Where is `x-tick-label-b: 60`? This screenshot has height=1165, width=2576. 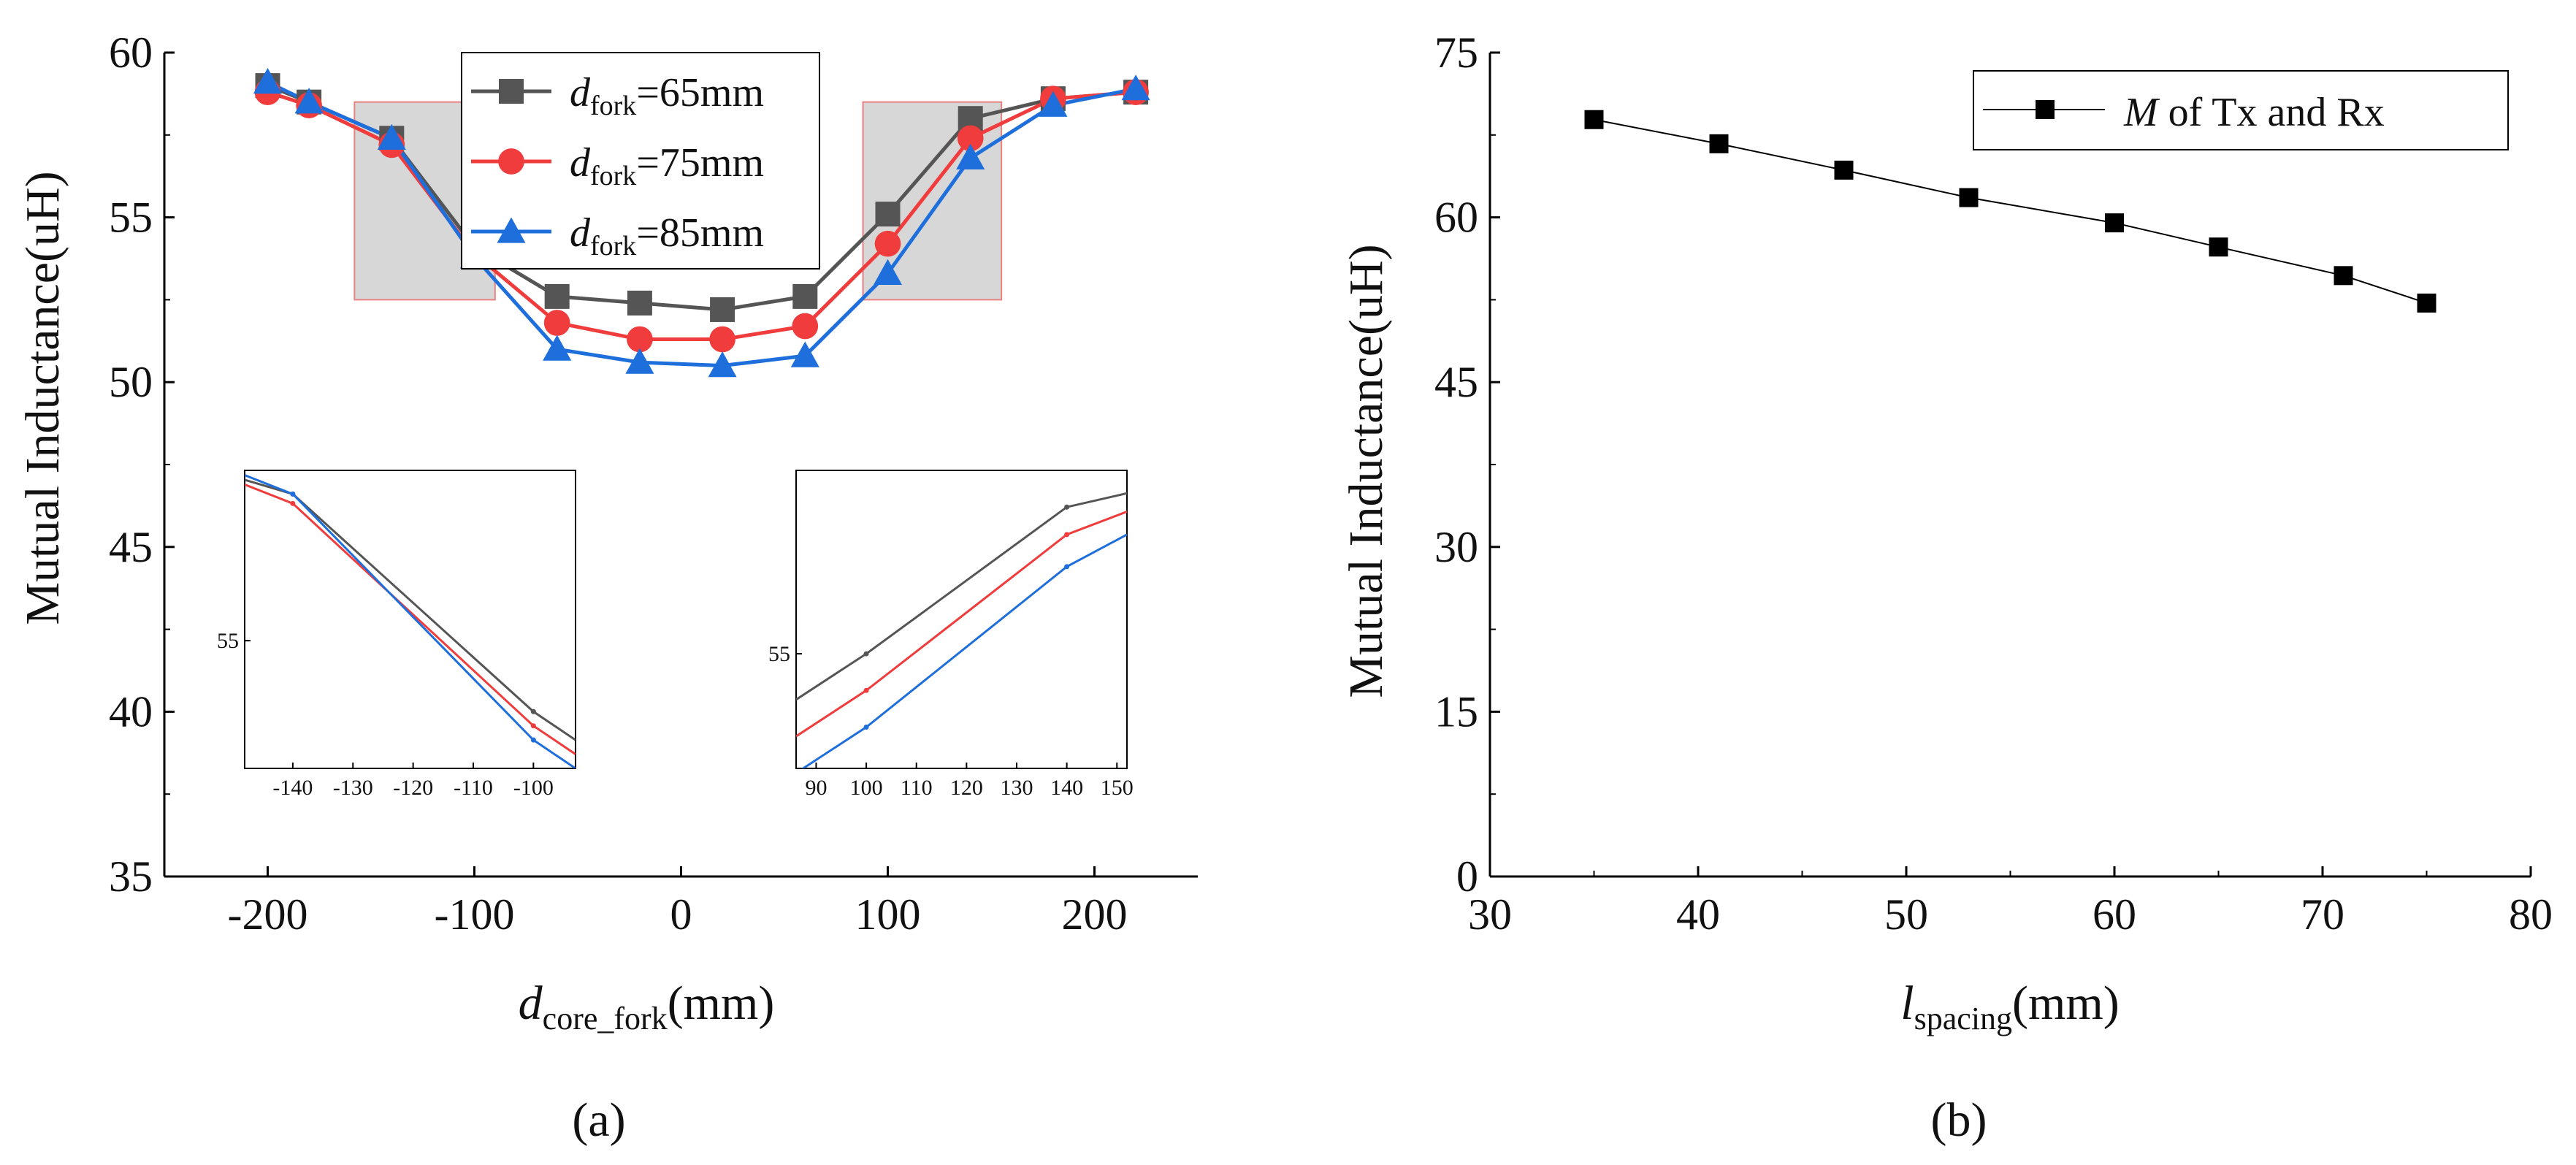 x-tick-label-b: 60 is located at coordinates (2114, 914).